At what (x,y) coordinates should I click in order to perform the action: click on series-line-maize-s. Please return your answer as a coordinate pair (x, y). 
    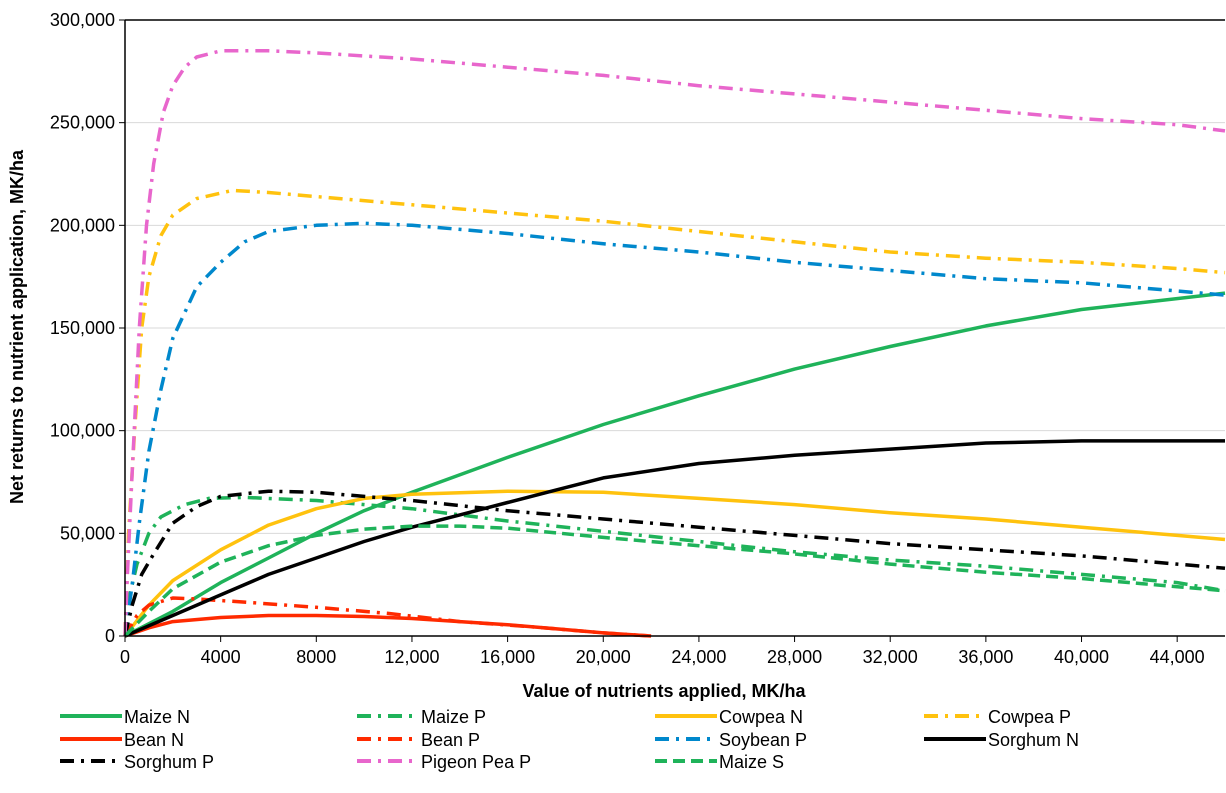
    Looking at the image, I should click on (674, 581).